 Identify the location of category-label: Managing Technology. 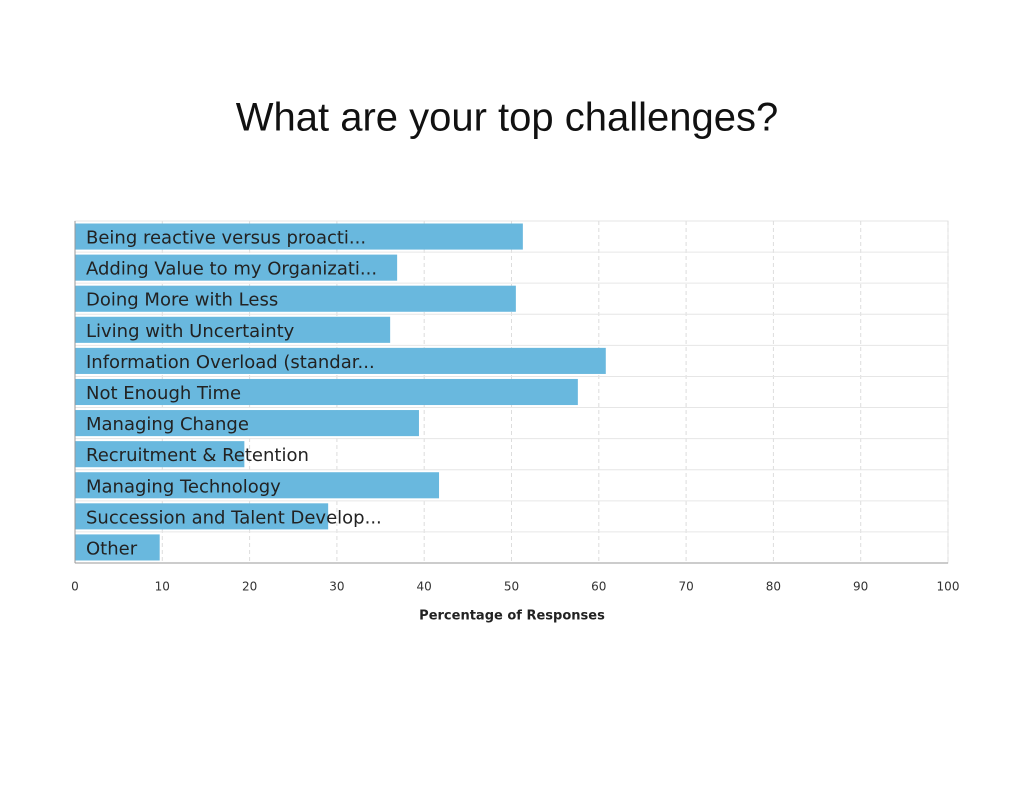
(183, 486).